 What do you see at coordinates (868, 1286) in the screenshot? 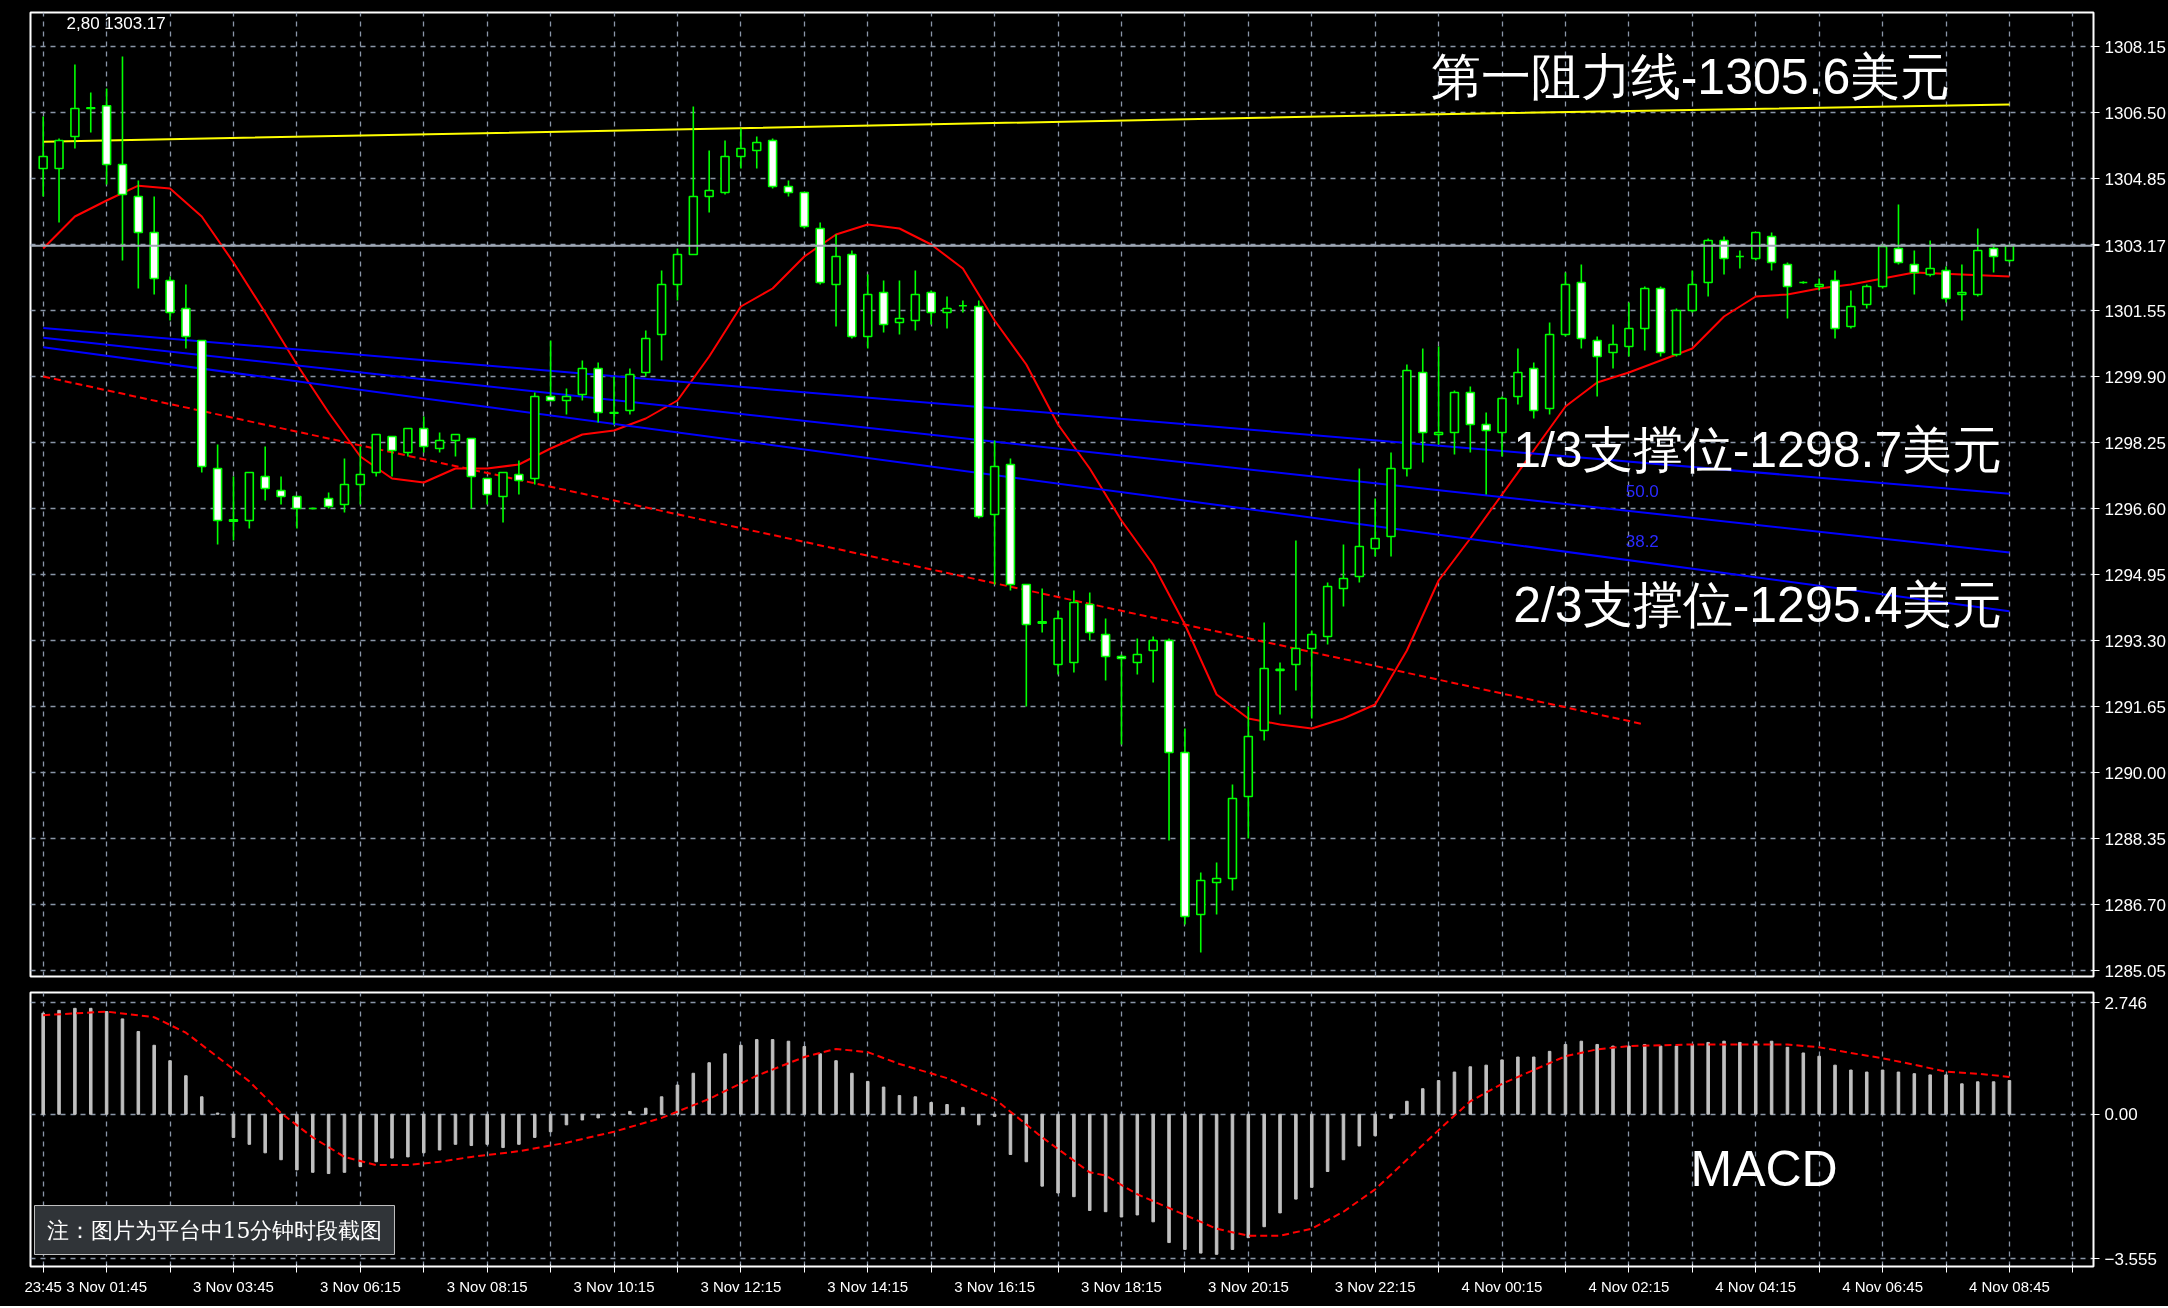
I see `x-tick-label: 3 Nov 14:15` at bounding box center [868, 1286].